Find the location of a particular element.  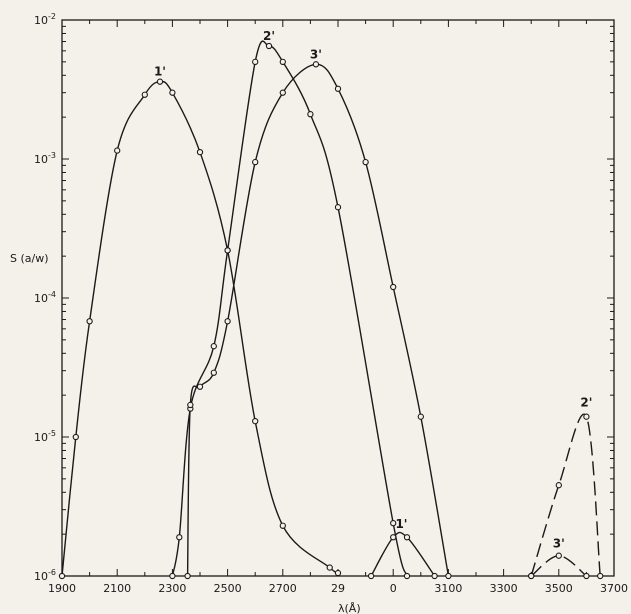

x-tick-label: 3700 is located at coordinates (614, 588).